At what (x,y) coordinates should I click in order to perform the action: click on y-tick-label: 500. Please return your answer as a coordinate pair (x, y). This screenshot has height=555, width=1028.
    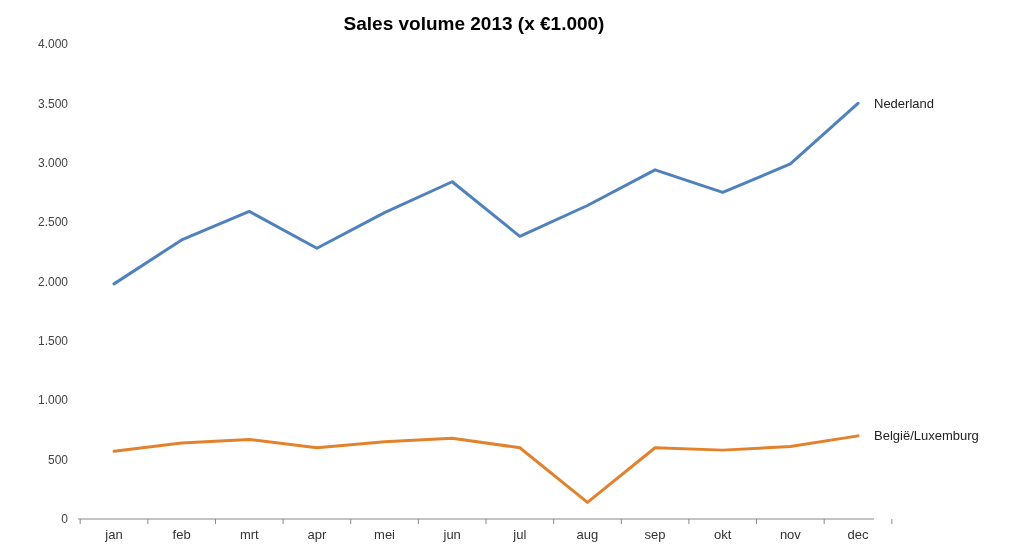
    Looking at the image, I should click on (58, 459).